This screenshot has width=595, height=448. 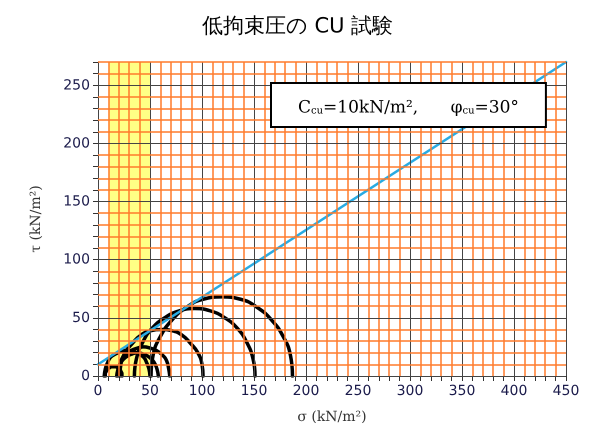 I want to click on x-tick-label: 250, so click(x=358, y=391).